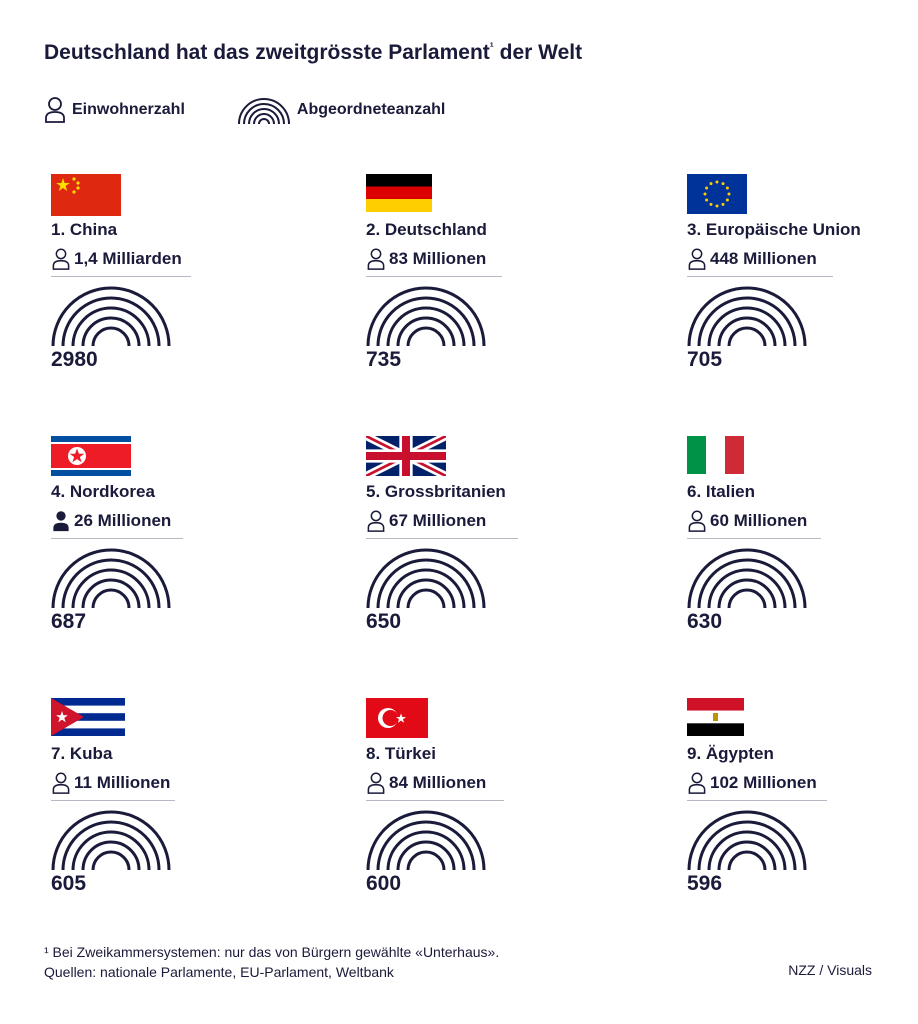 The width and height of the screenshot is (918, 1024). Describe the element at coordinates (69, 621) in the screenshot. I see `seats-value: 687` at that location.